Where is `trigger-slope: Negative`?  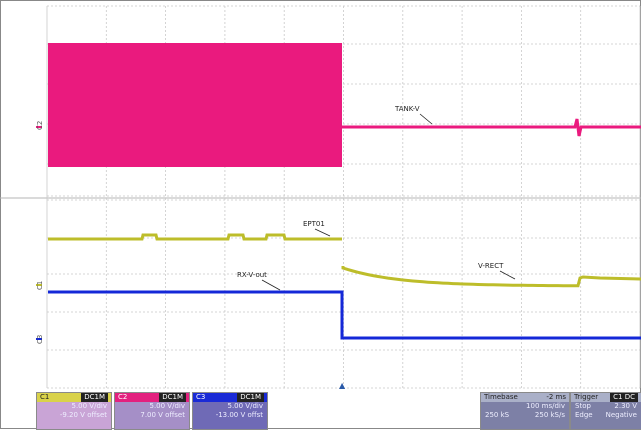
trigger-slope: Negative is located at coordinates (621, 415).